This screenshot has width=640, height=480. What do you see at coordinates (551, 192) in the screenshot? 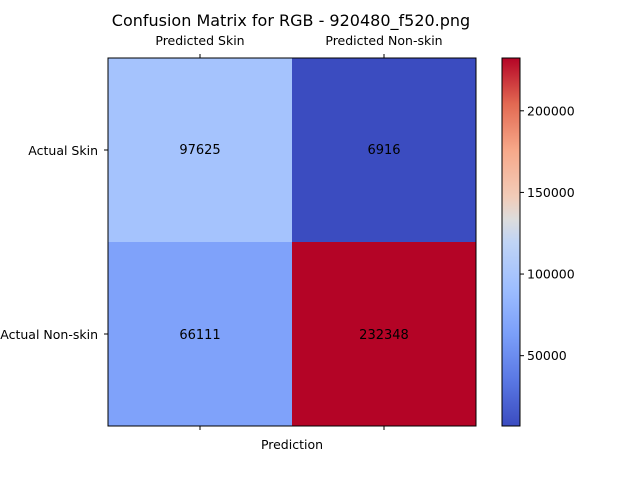
I see `colorbar-tick-label-150000: 150000` at bounding box center [551, 192].